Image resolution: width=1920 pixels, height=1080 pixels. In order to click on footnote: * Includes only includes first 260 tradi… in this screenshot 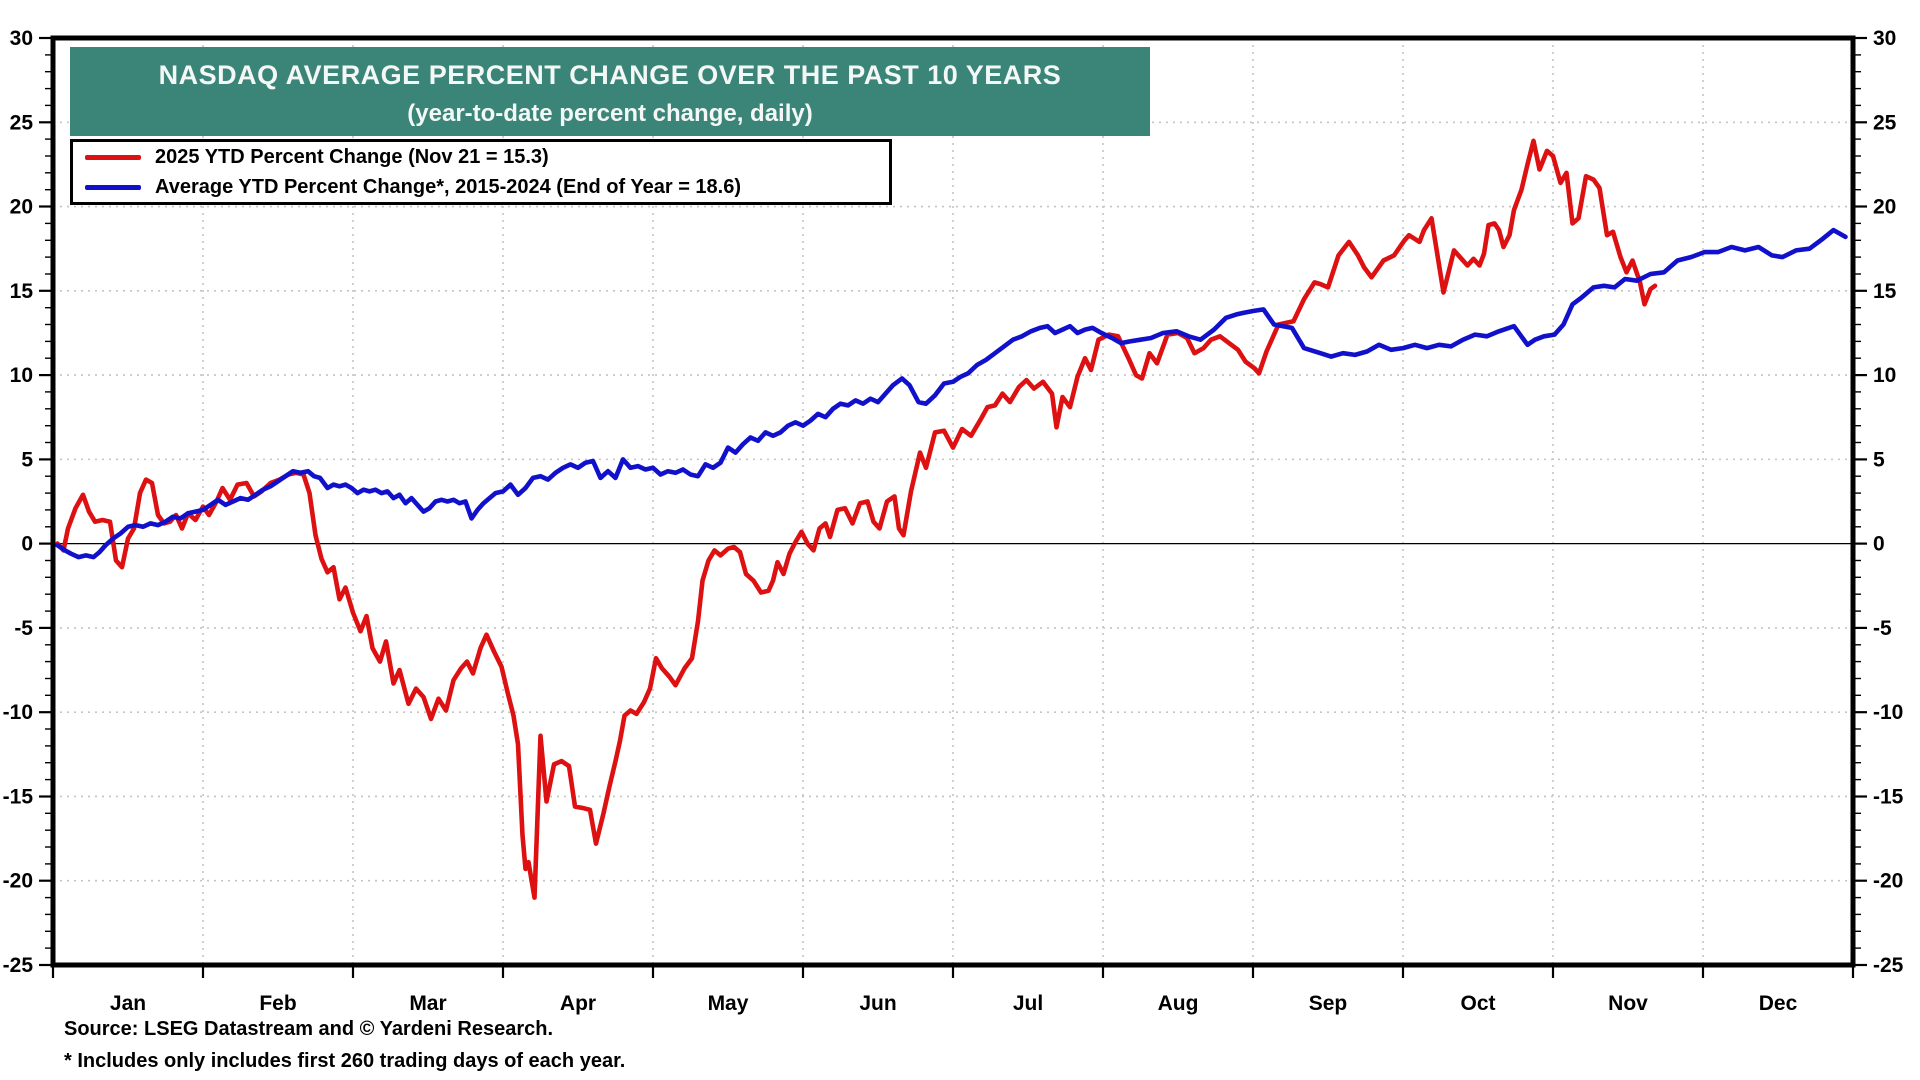, I will do `click(345, 1061)`.